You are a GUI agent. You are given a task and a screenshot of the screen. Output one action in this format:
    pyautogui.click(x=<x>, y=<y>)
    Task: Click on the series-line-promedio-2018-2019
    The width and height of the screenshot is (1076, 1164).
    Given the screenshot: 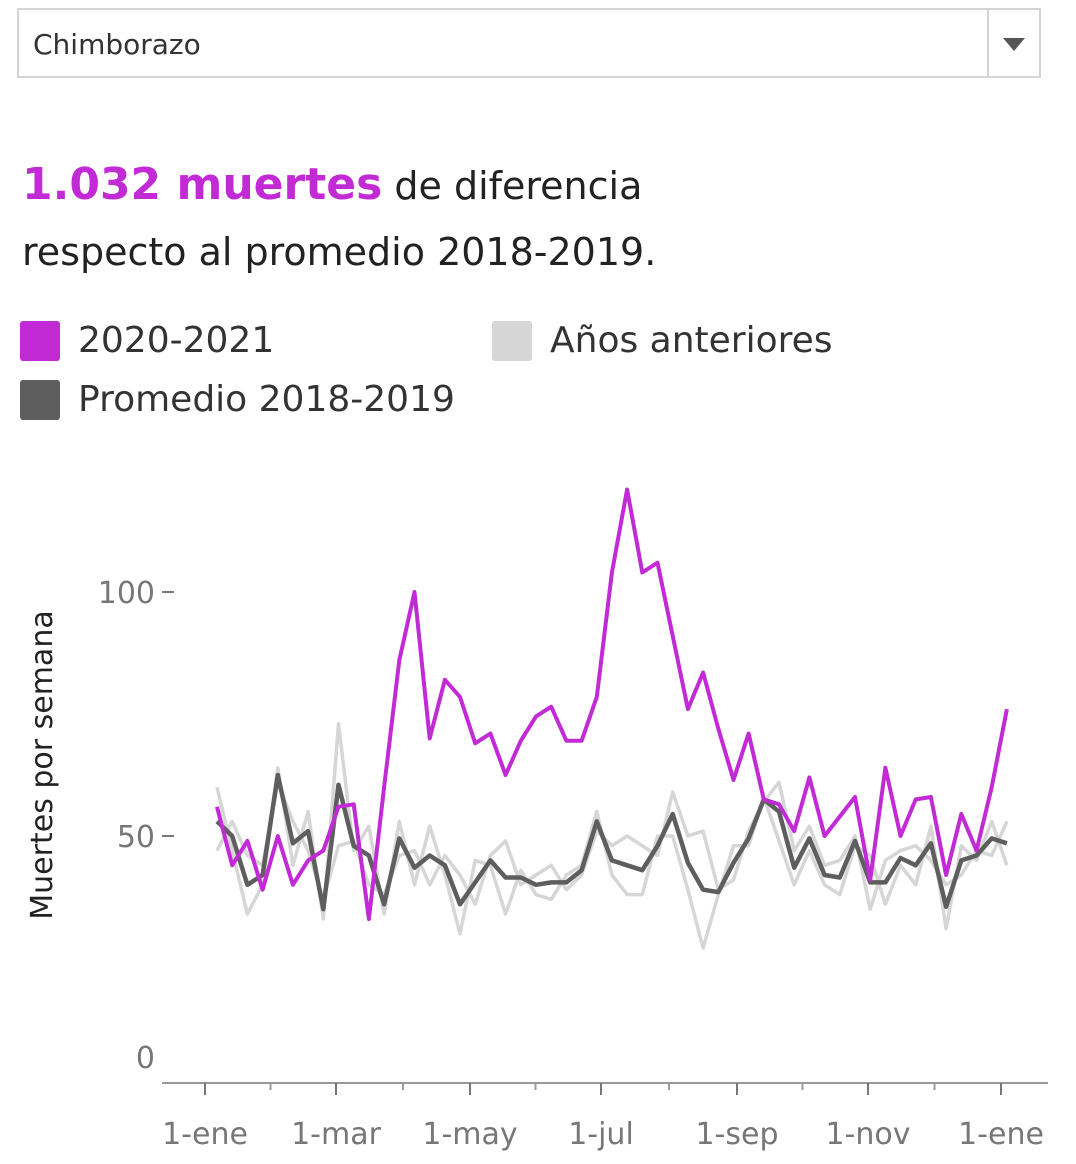 What is the action you would take?
    pyautogui.click(x=611, y=842)
    